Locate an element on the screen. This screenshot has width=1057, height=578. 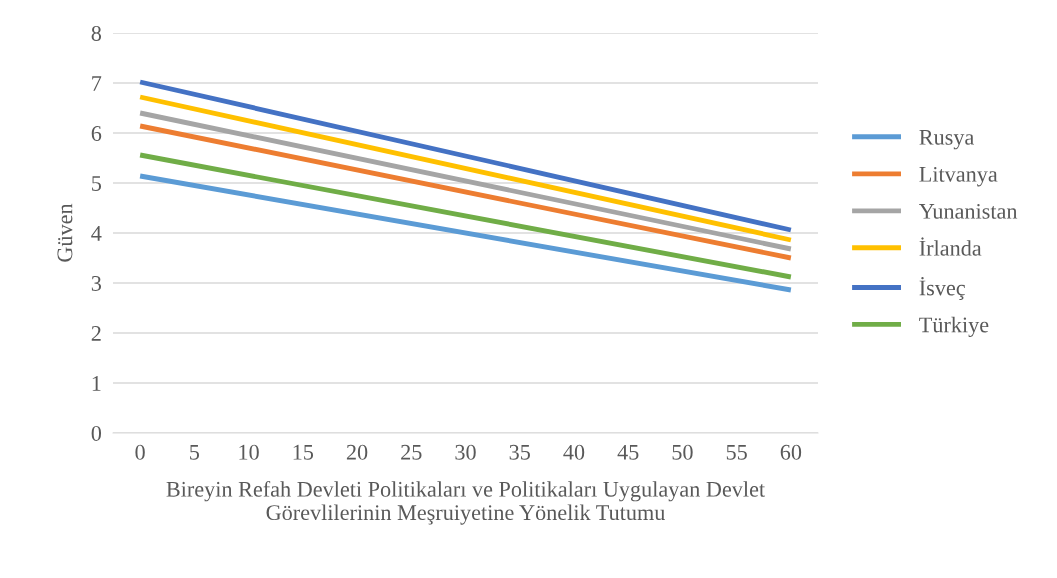
legend-label: İsveç is located at coordinates (942, 288).